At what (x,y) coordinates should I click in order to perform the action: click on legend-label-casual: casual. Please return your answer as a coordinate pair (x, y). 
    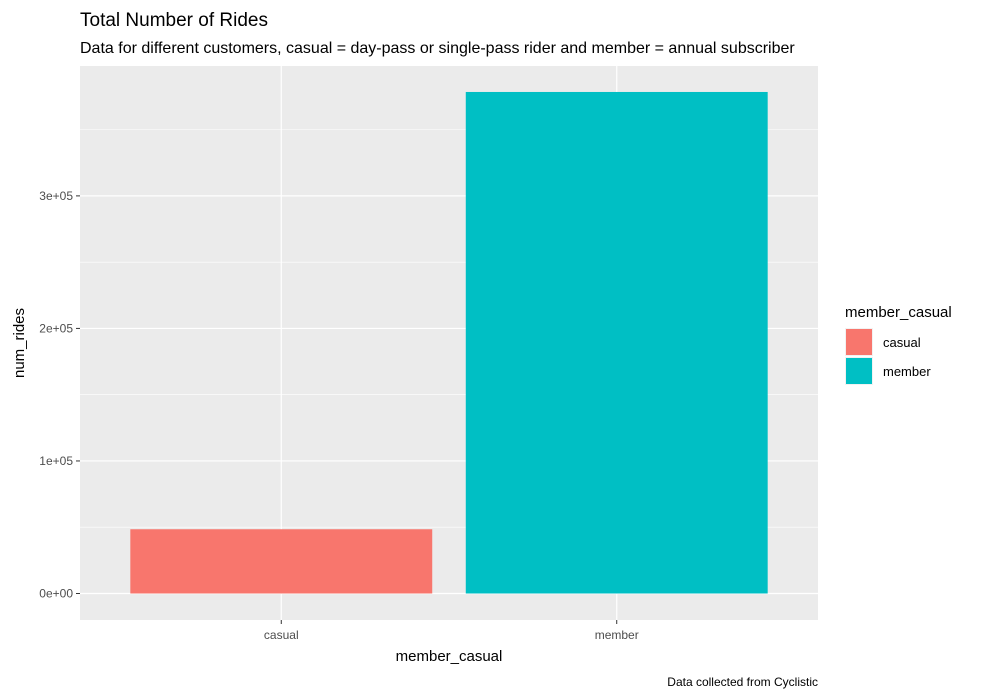
    Looking at the image, I should click on (902, 342).